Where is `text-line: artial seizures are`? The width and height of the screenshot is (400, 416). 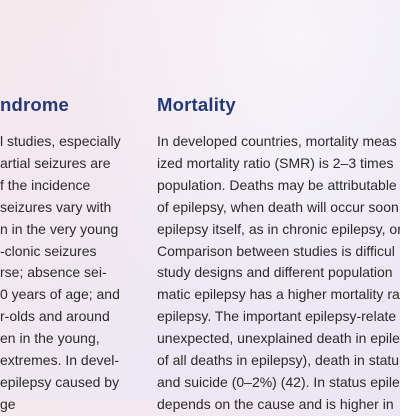 text-line: artial seizures are is located at coordinates (55, 162).